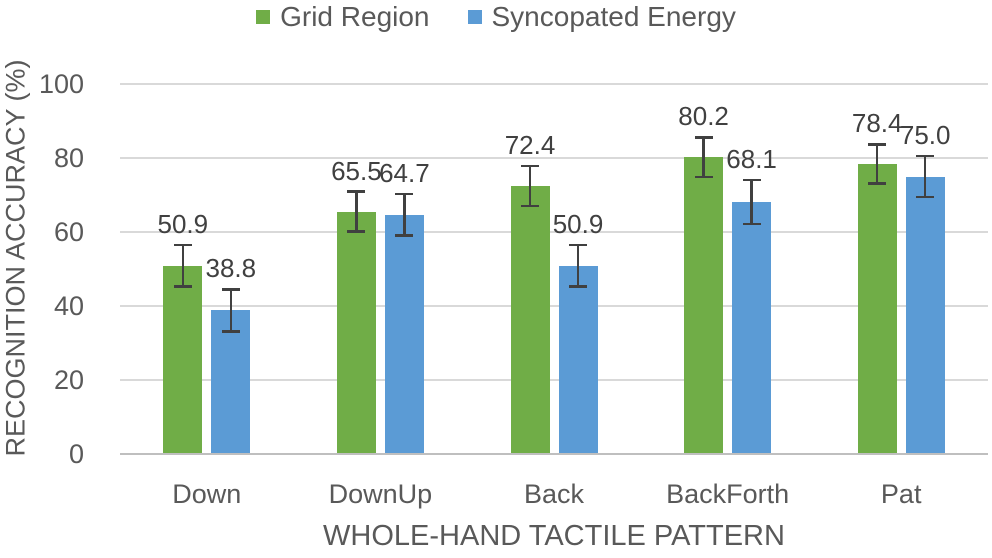 This screenshot has height=558, width=992. What do you see at coordinates (925, 315) in the screenshot?
I see `bar-syncopated-energy-pat` at bounding box center [925, 315].